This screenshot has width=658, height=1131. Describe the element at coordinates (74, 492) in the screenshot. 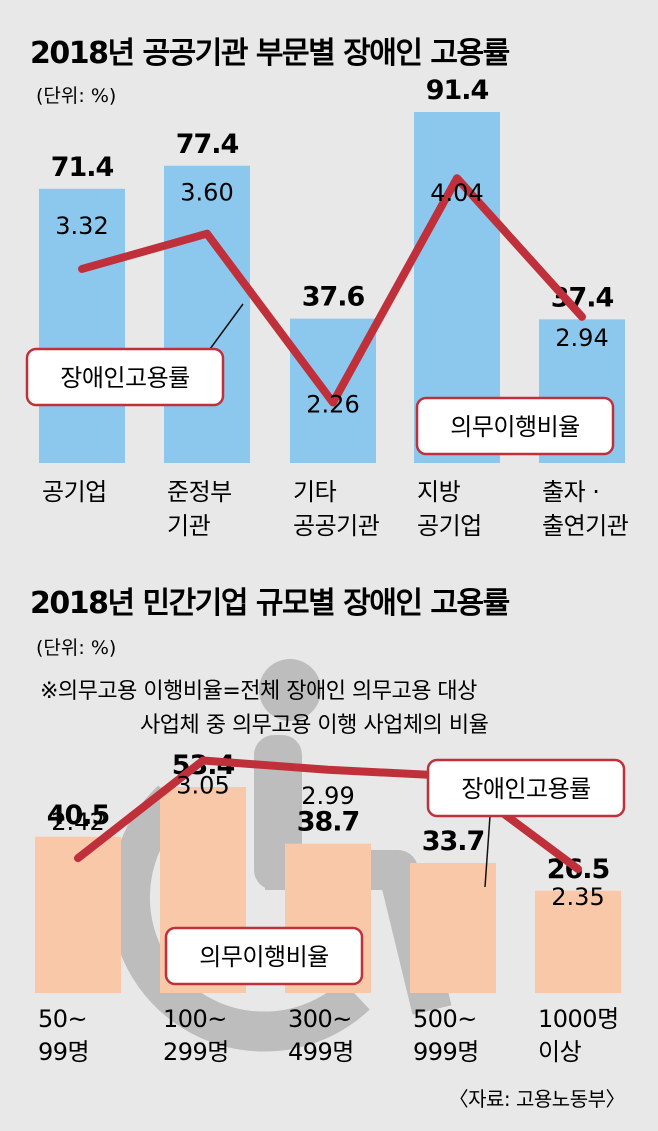

I see `chart1-category-0-line-0: 공기업` at that location.